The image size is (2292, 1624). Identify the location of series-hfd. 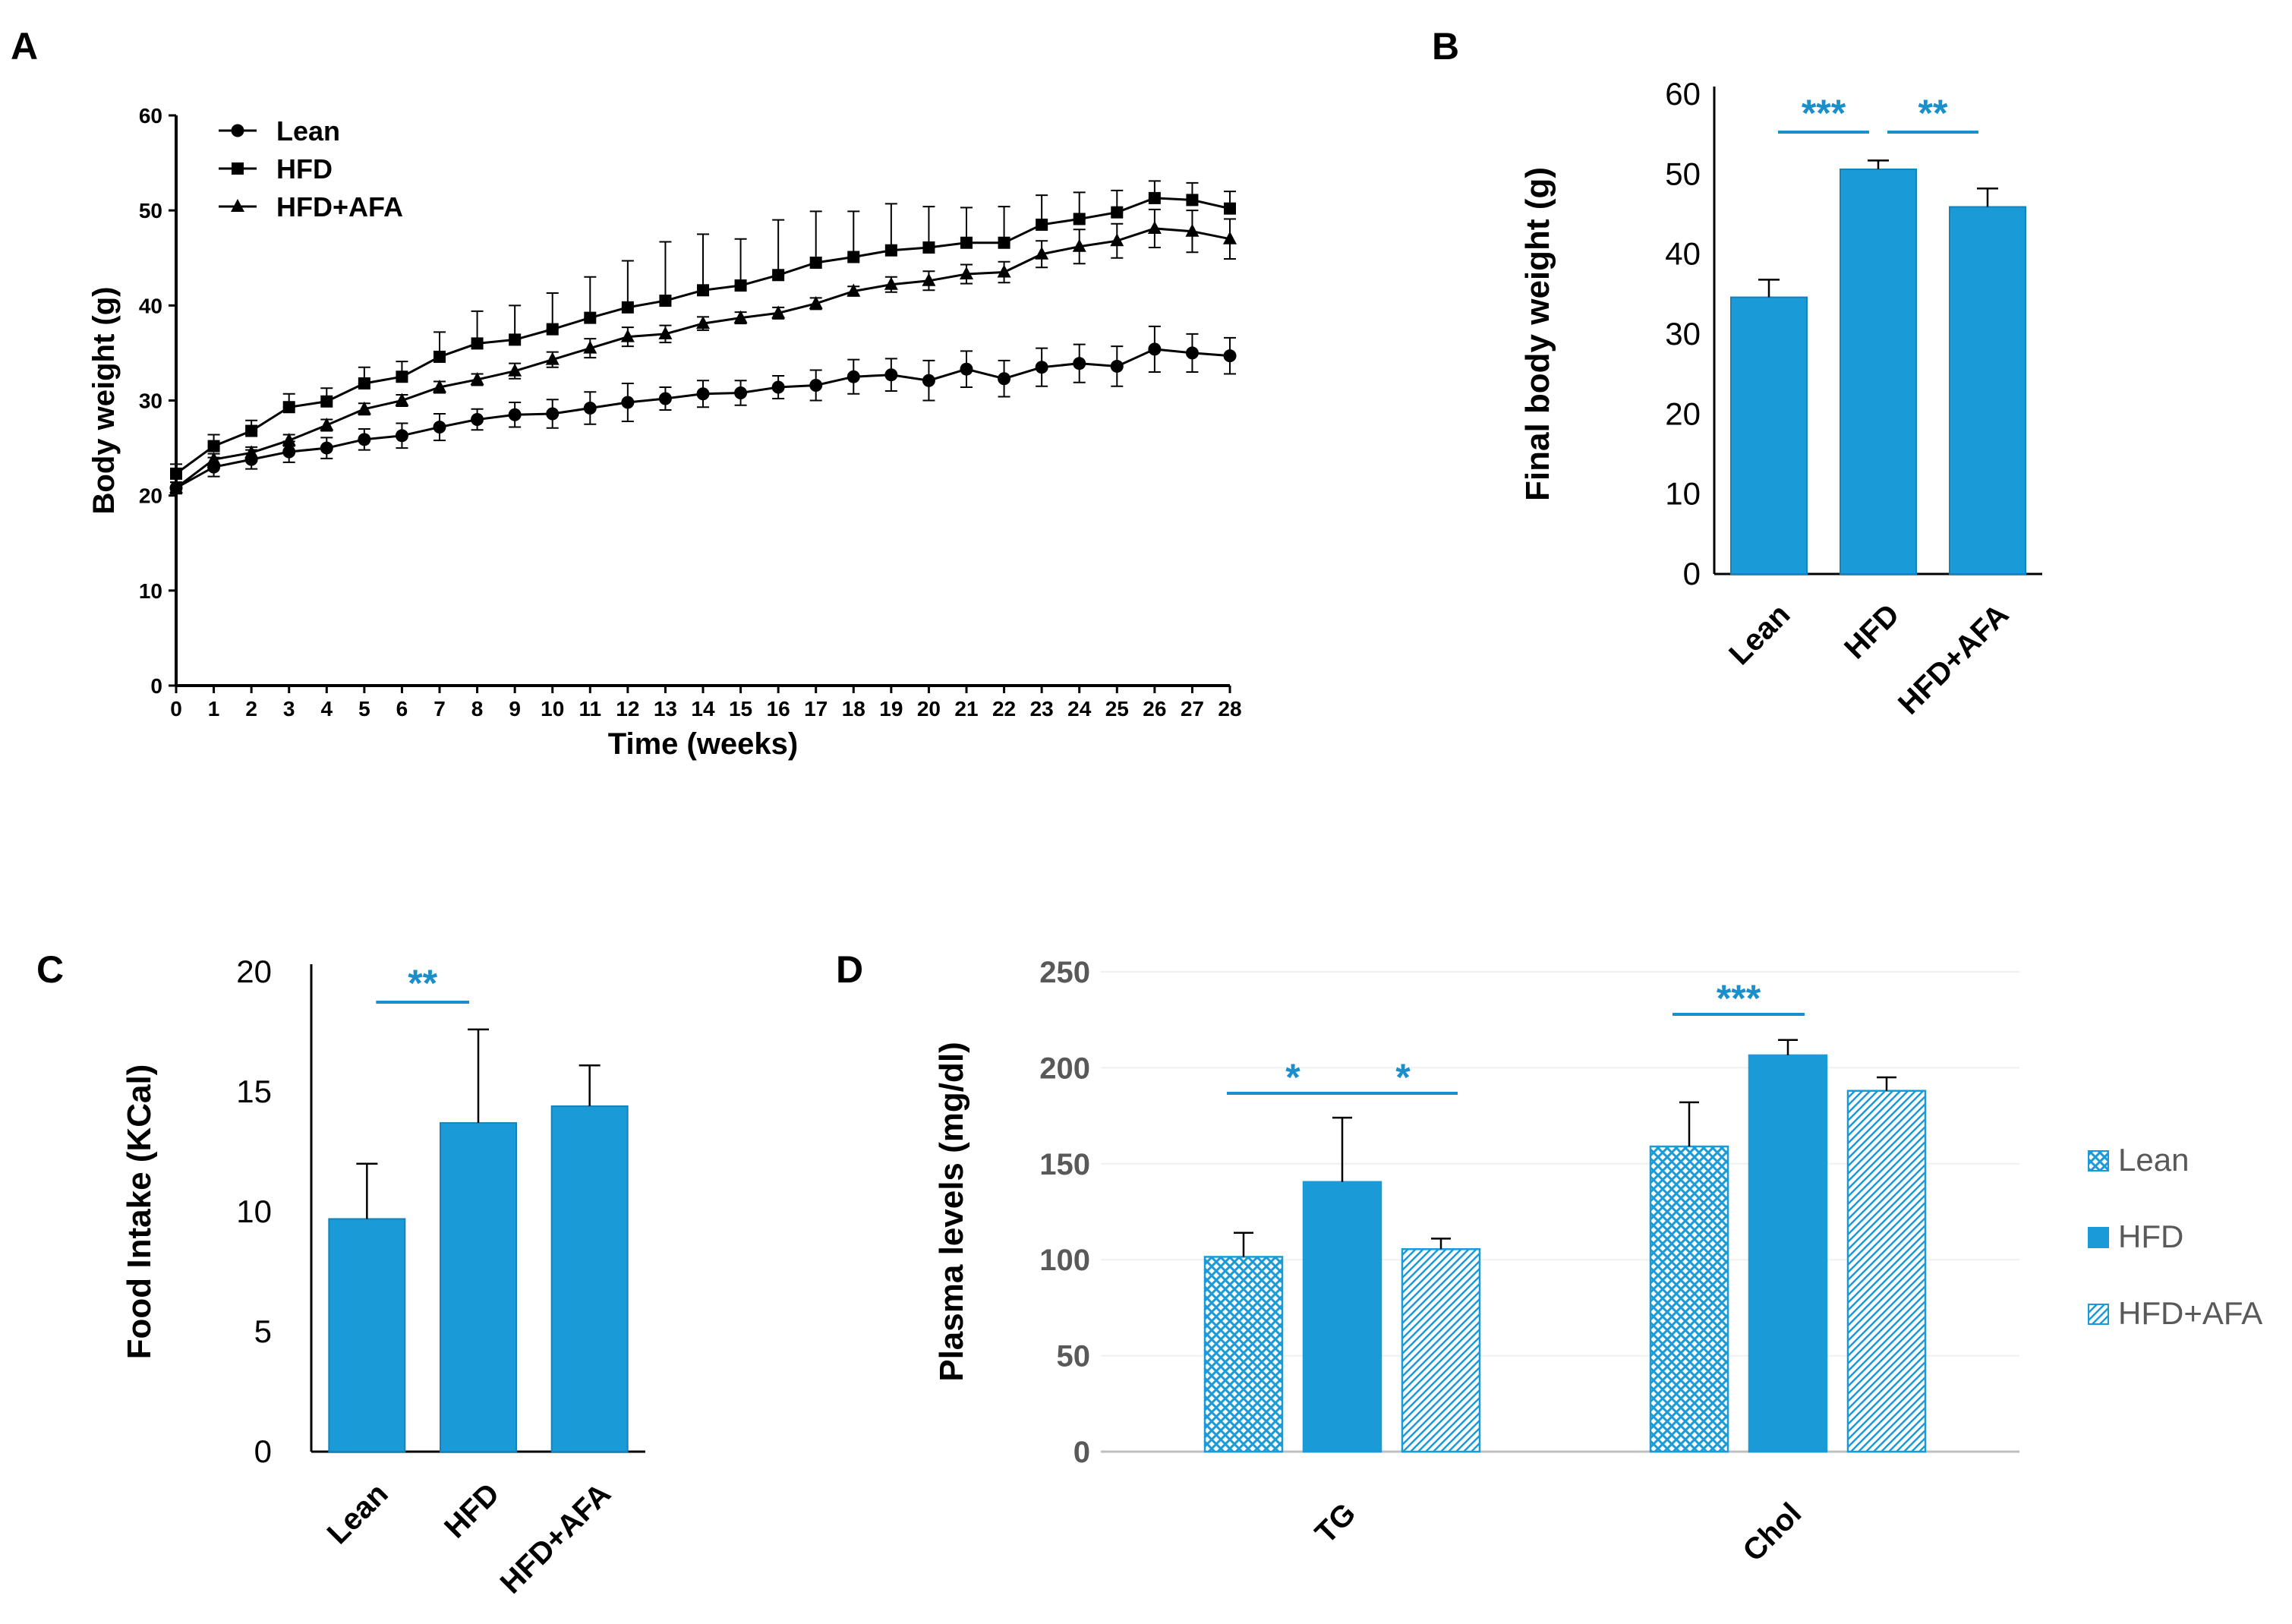
(703, 330).